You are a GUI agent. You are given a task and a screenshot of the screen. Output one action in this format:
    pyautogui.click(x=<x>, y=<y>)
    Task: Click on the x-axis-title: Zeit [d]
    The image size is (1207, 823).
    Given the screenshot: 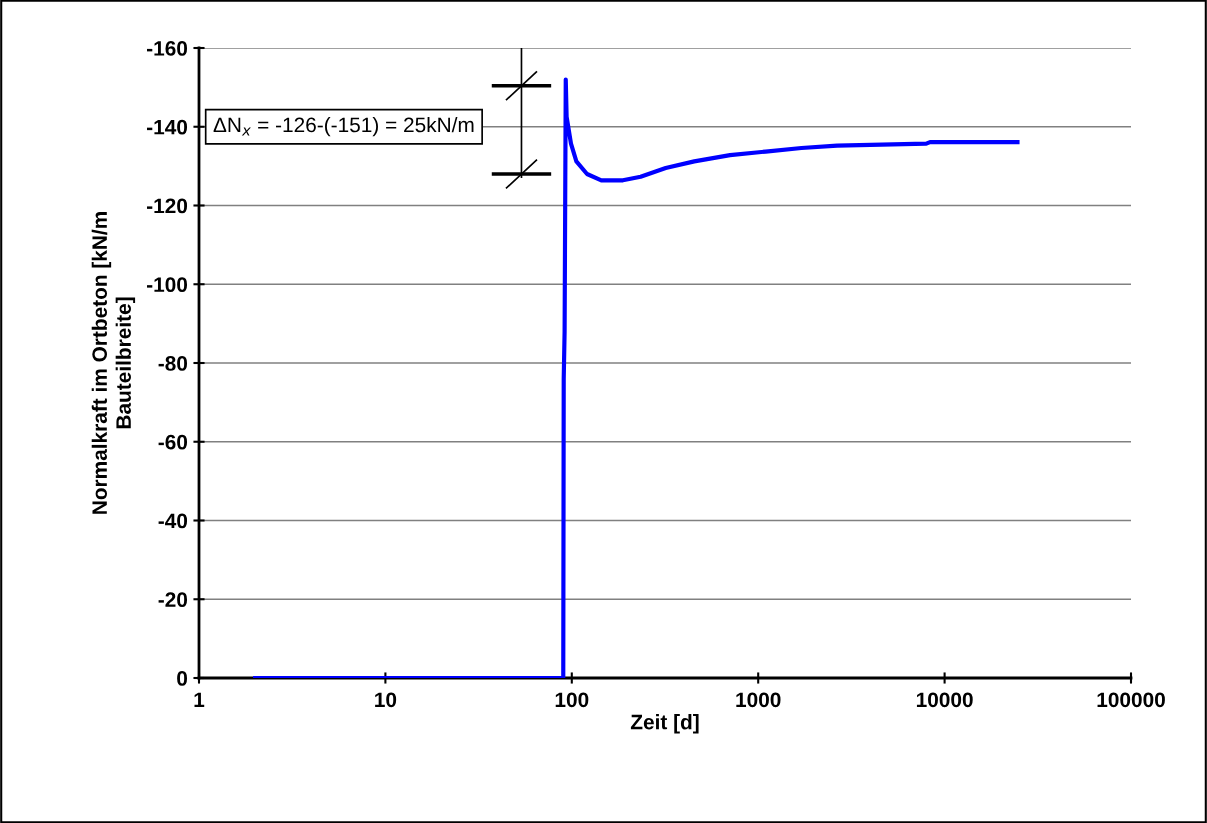 What is the action you would take?
    pyautogui.click(x=664, y=724)
    